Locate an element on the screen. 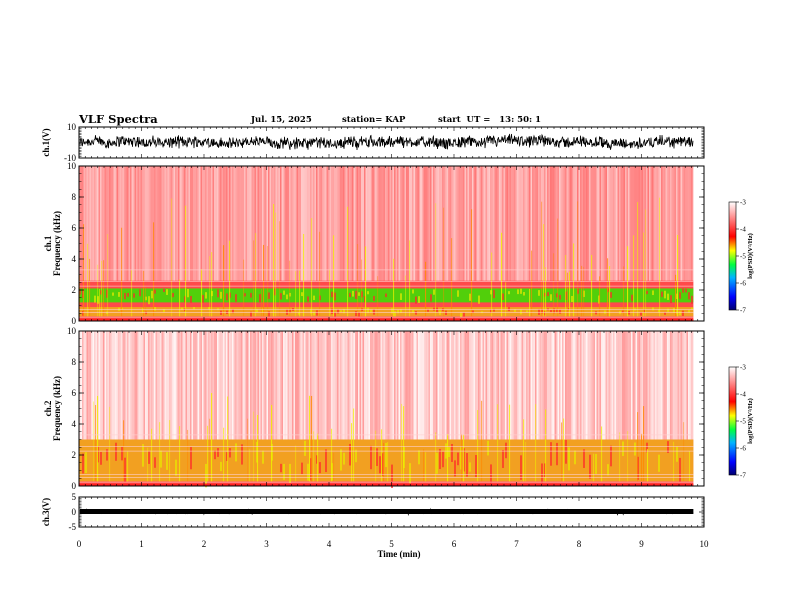 Image resolution: width=792 pixels, height=612 pixels. header-date: Jul. 15, 2025 is located at coordinates (281, 120).